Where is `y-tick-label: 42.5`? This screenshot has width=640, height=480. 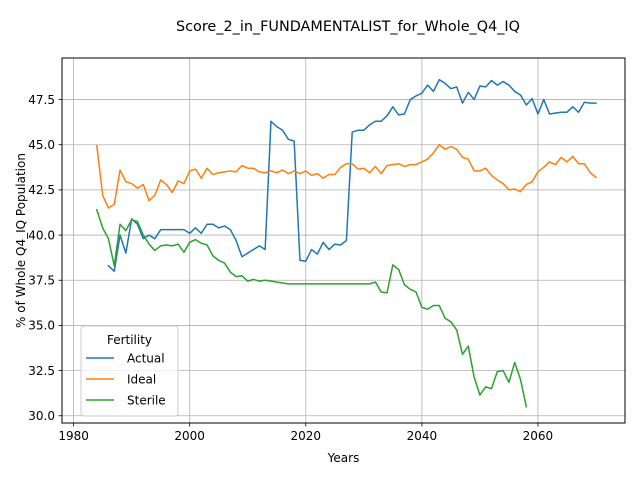 y-tick-label: 42.5 is located at coordinates (41, 190).